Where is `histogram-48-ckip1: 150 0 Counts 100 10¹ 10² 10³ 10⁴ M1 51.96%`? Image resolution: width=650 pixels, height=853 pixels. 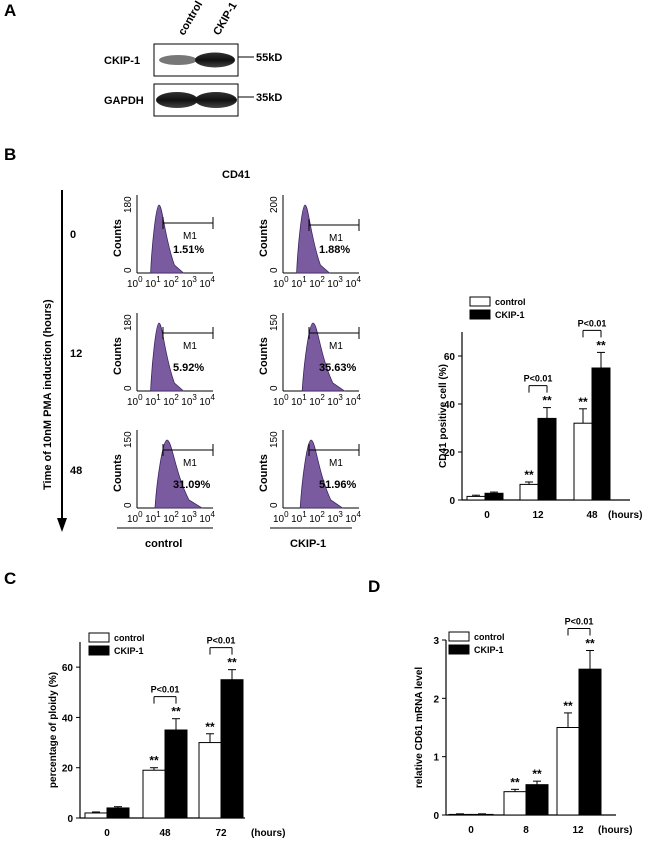 histogram-48-ckip1: 150 0 Counts 100 10¹ 10² 10³ 10⁴ M1 51.96% is located at coordinates (310, 477).